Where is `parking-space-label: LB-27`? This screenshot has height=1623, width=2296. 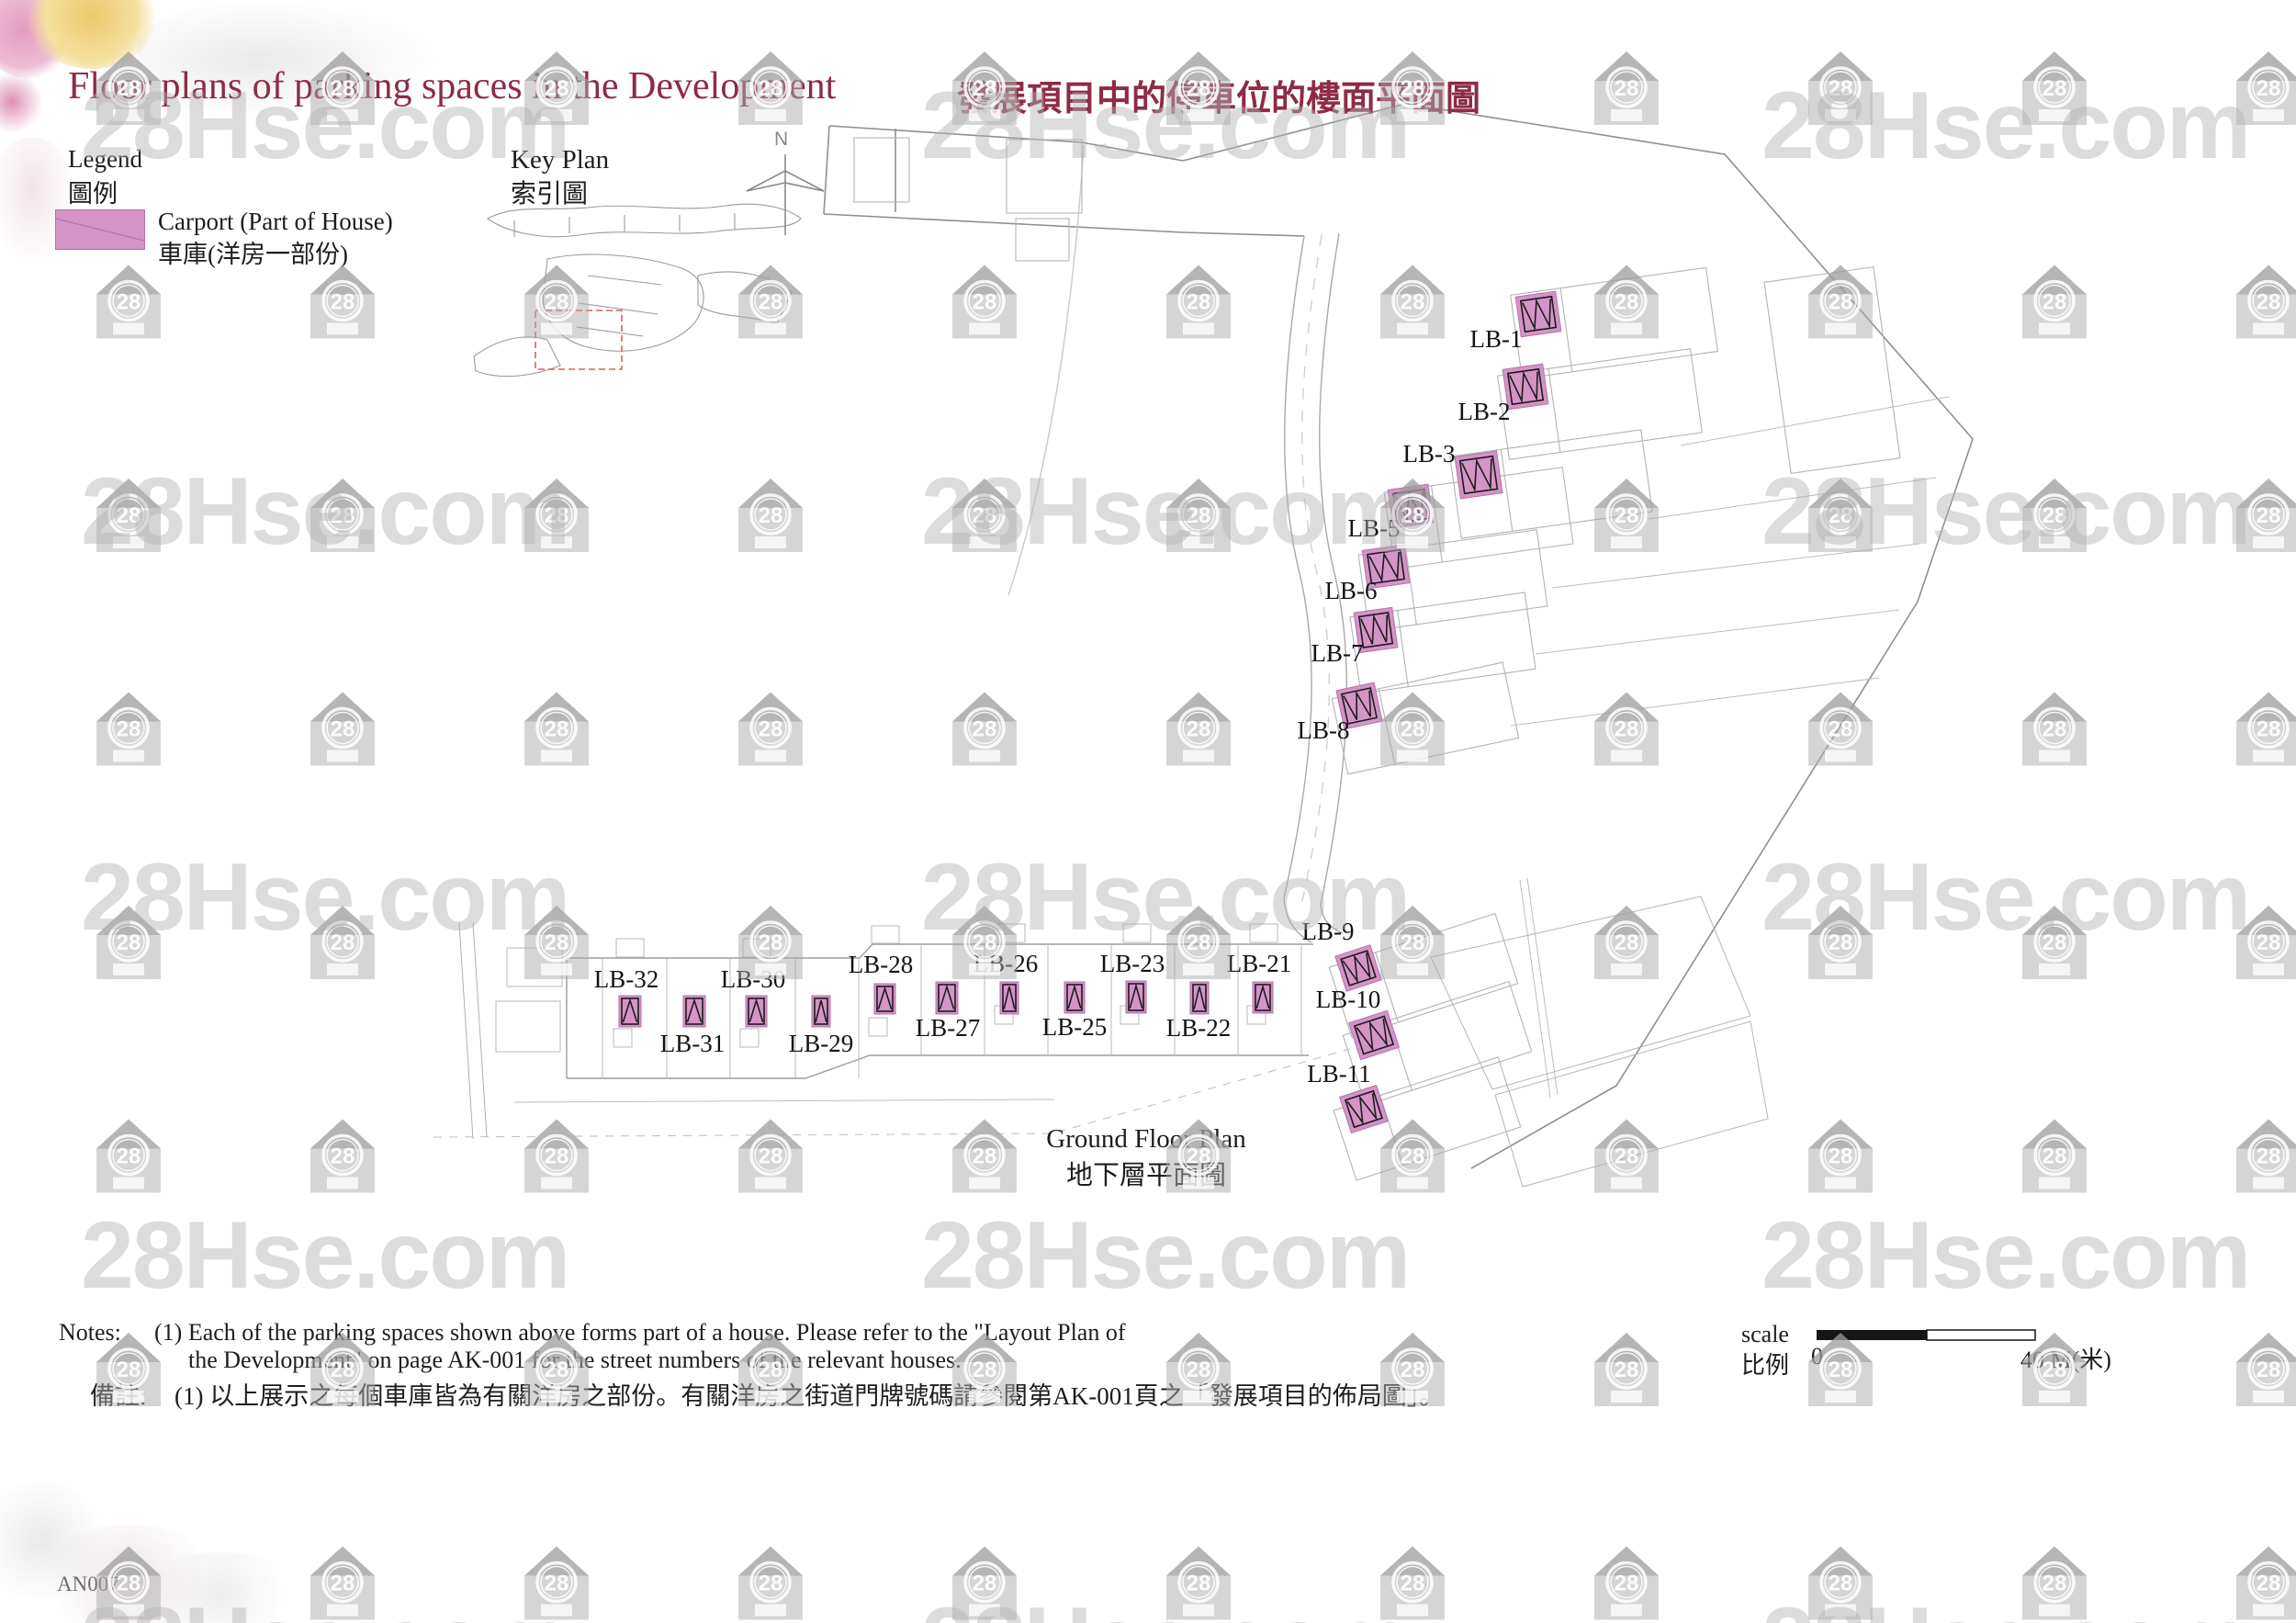
parking-space-label: LB-27 is located at coordinates (948, 1028).